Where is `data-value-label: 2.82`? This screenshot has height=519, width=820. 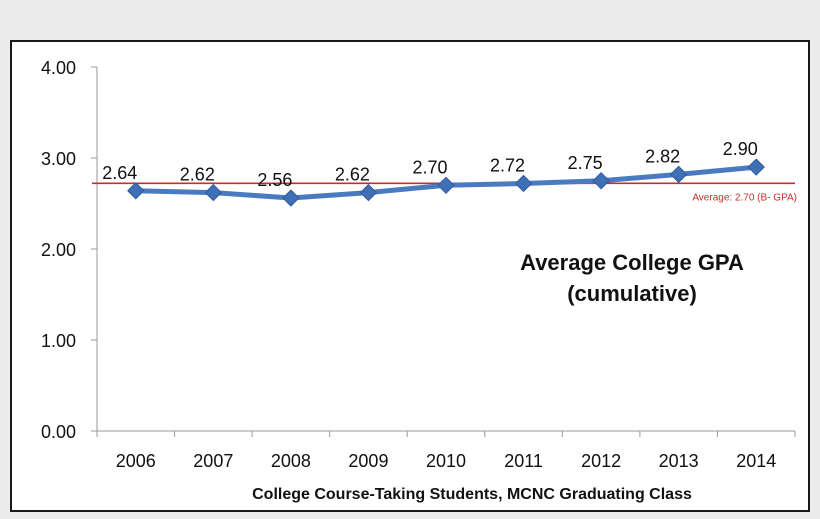
data-value-label: 2.82 is located at coordinates (662, 156).